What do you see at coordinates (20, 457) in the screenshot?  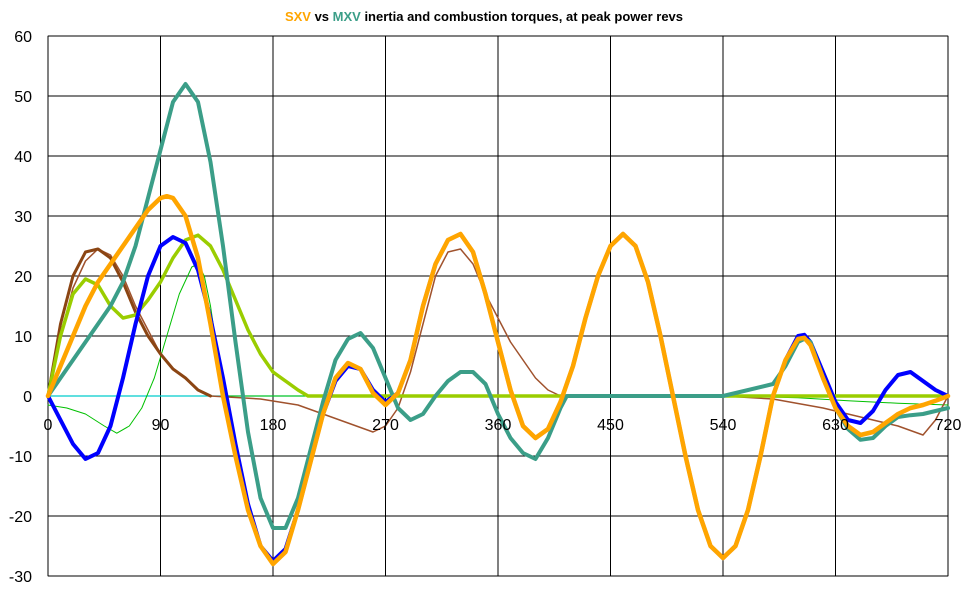 I see `y-tick-label: -10` at bounding box center [20, 457].